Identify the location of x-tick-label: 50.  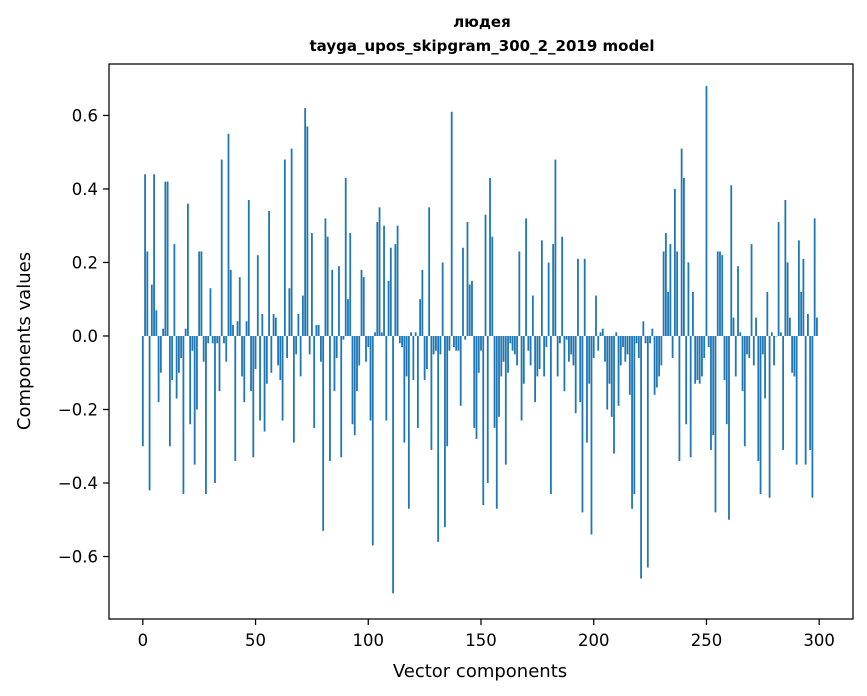
(255, 640).